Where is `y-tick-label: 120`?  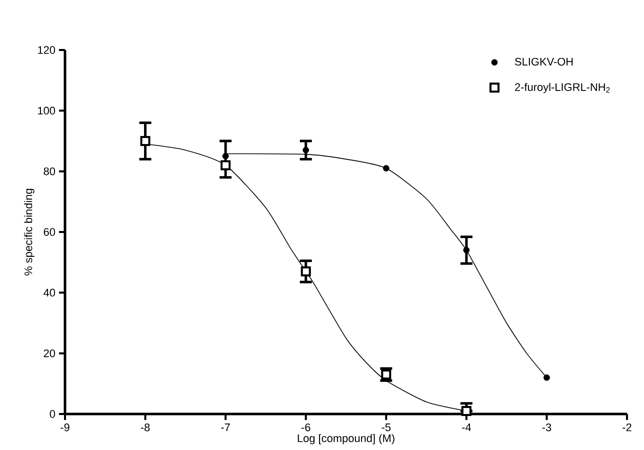
y-tick-label: 120 is located at coordinates (47, 50).